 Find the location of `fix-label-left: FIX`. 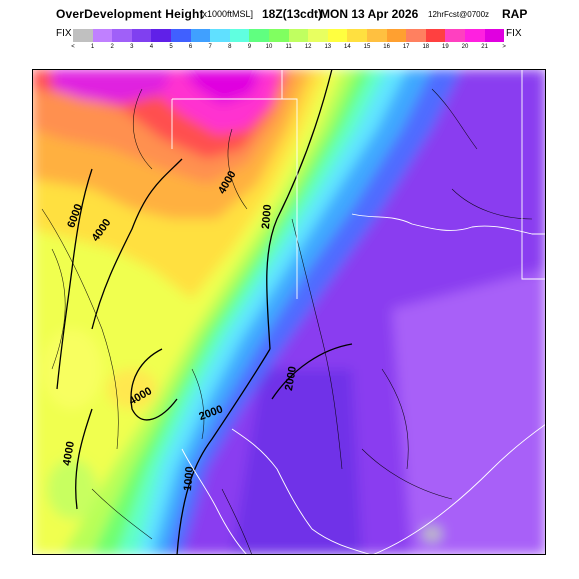

fix-label-left: FIX is located at coordinates (64, 33).